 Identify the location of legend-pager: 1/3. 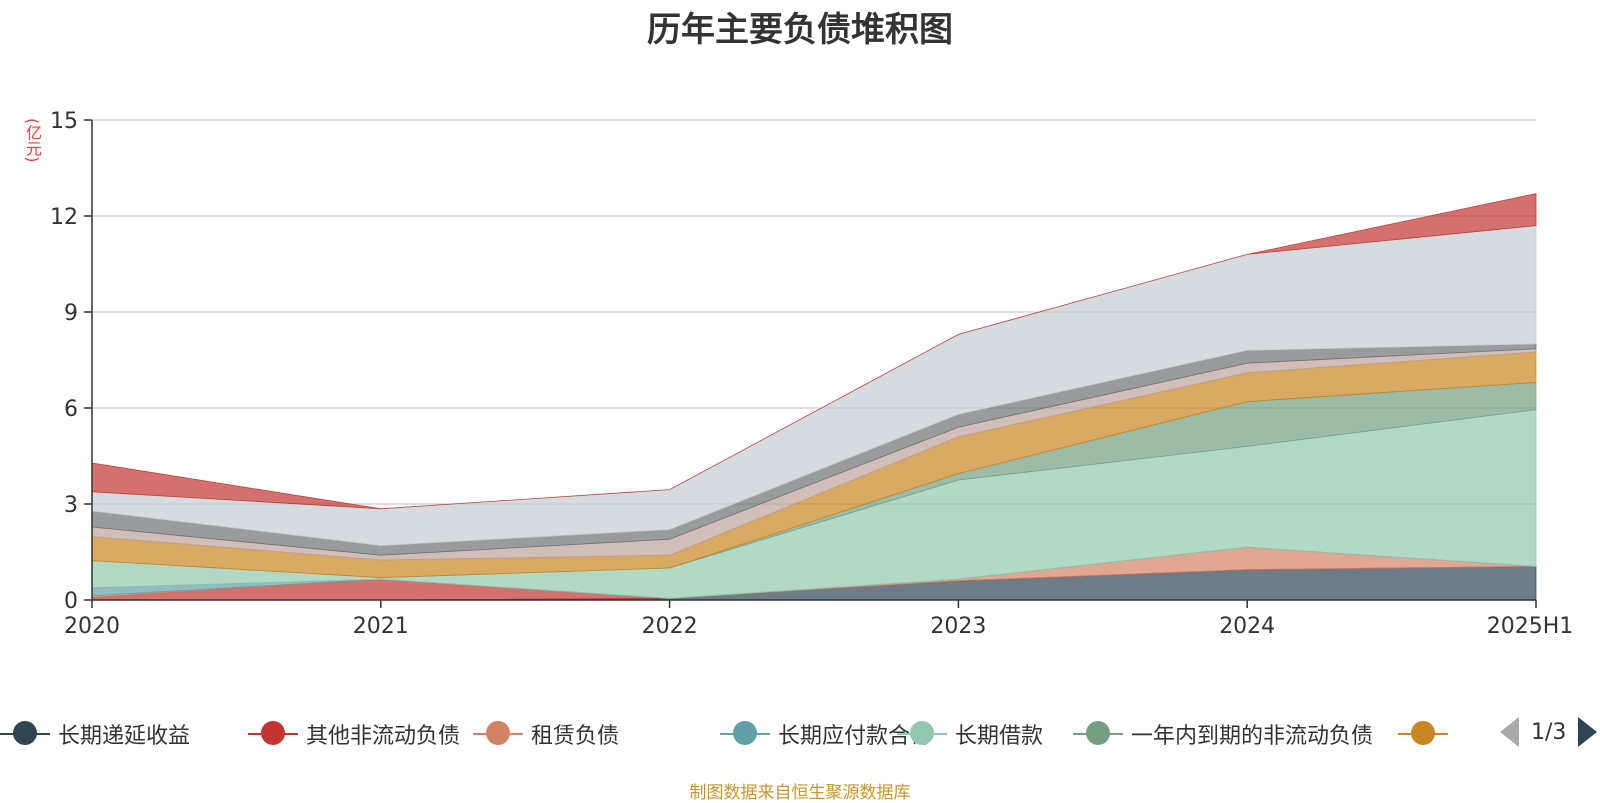
(1549, 732).